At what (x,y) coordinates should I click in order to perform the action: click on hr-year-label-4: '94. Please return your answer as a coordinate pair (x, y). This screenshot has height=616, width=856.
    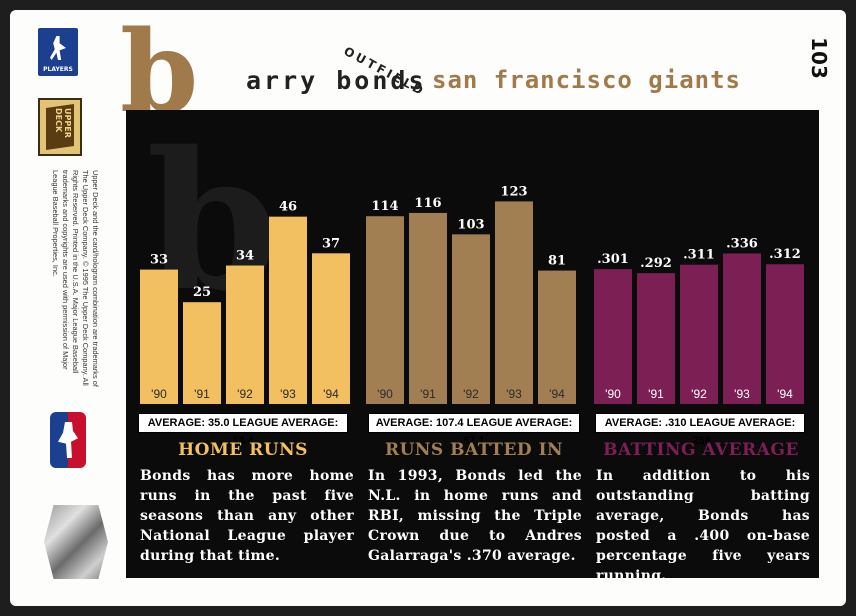
    Looking at the image, I should click on (331, 394).